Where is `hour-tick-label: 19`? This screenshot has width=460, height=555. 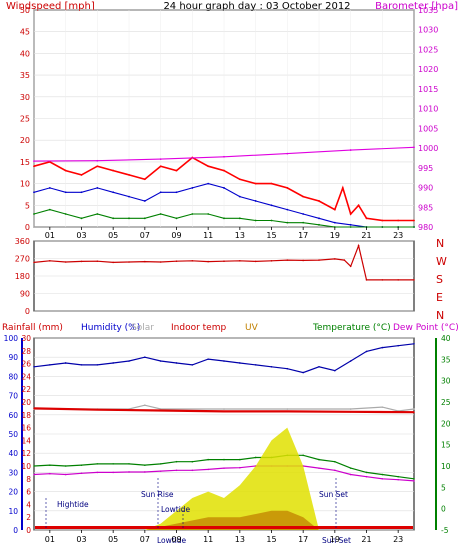
hour-tick-label: 19 is located at coordinates (335, 539).